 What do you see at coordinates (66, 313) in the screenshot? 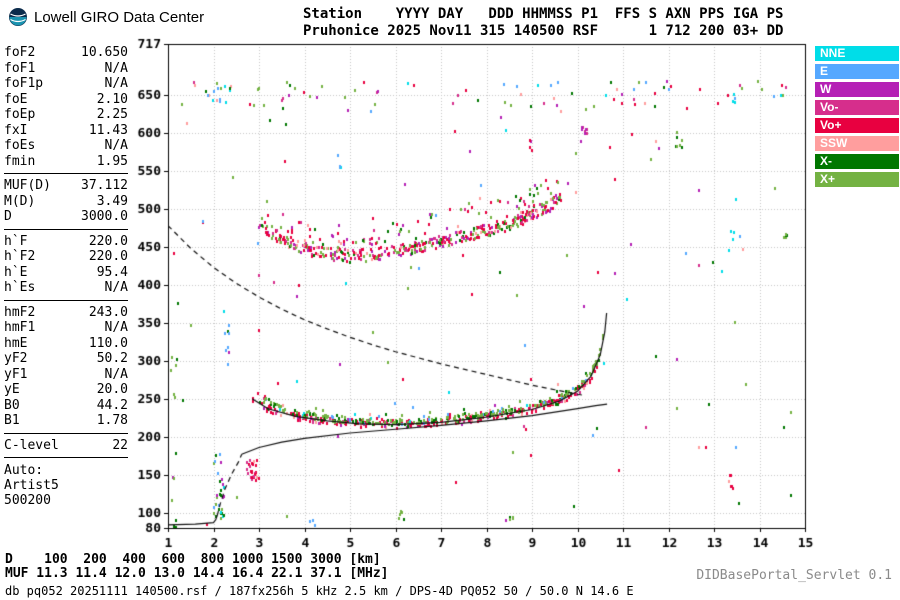
I see `param-hmF2: hmF2 243.0` at bounding box center [66, 313].